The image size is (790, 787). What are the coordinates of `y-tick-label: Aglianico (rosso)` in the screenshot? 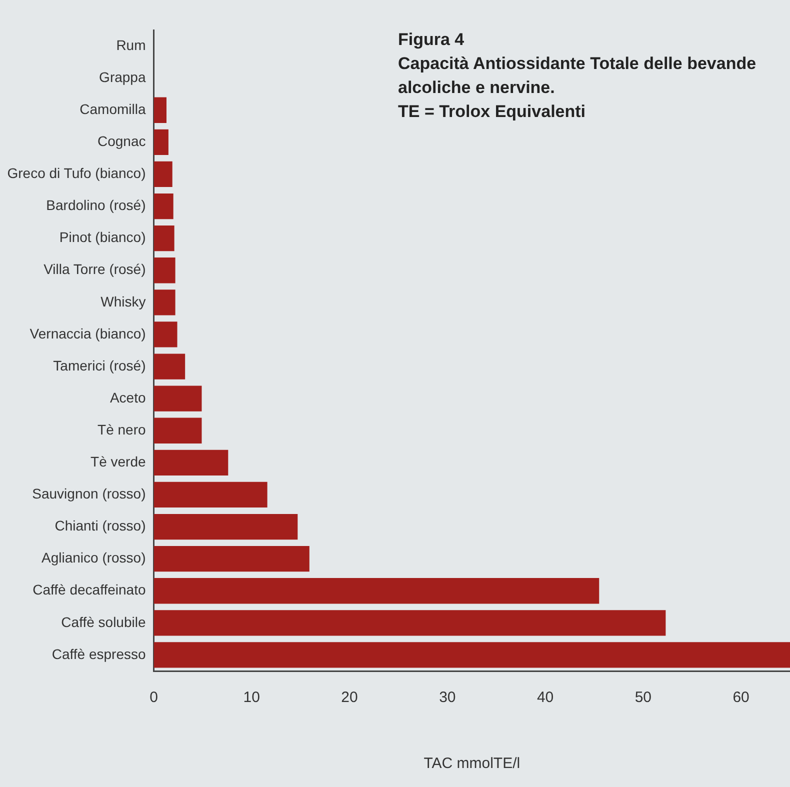 It's located at (93, 558).